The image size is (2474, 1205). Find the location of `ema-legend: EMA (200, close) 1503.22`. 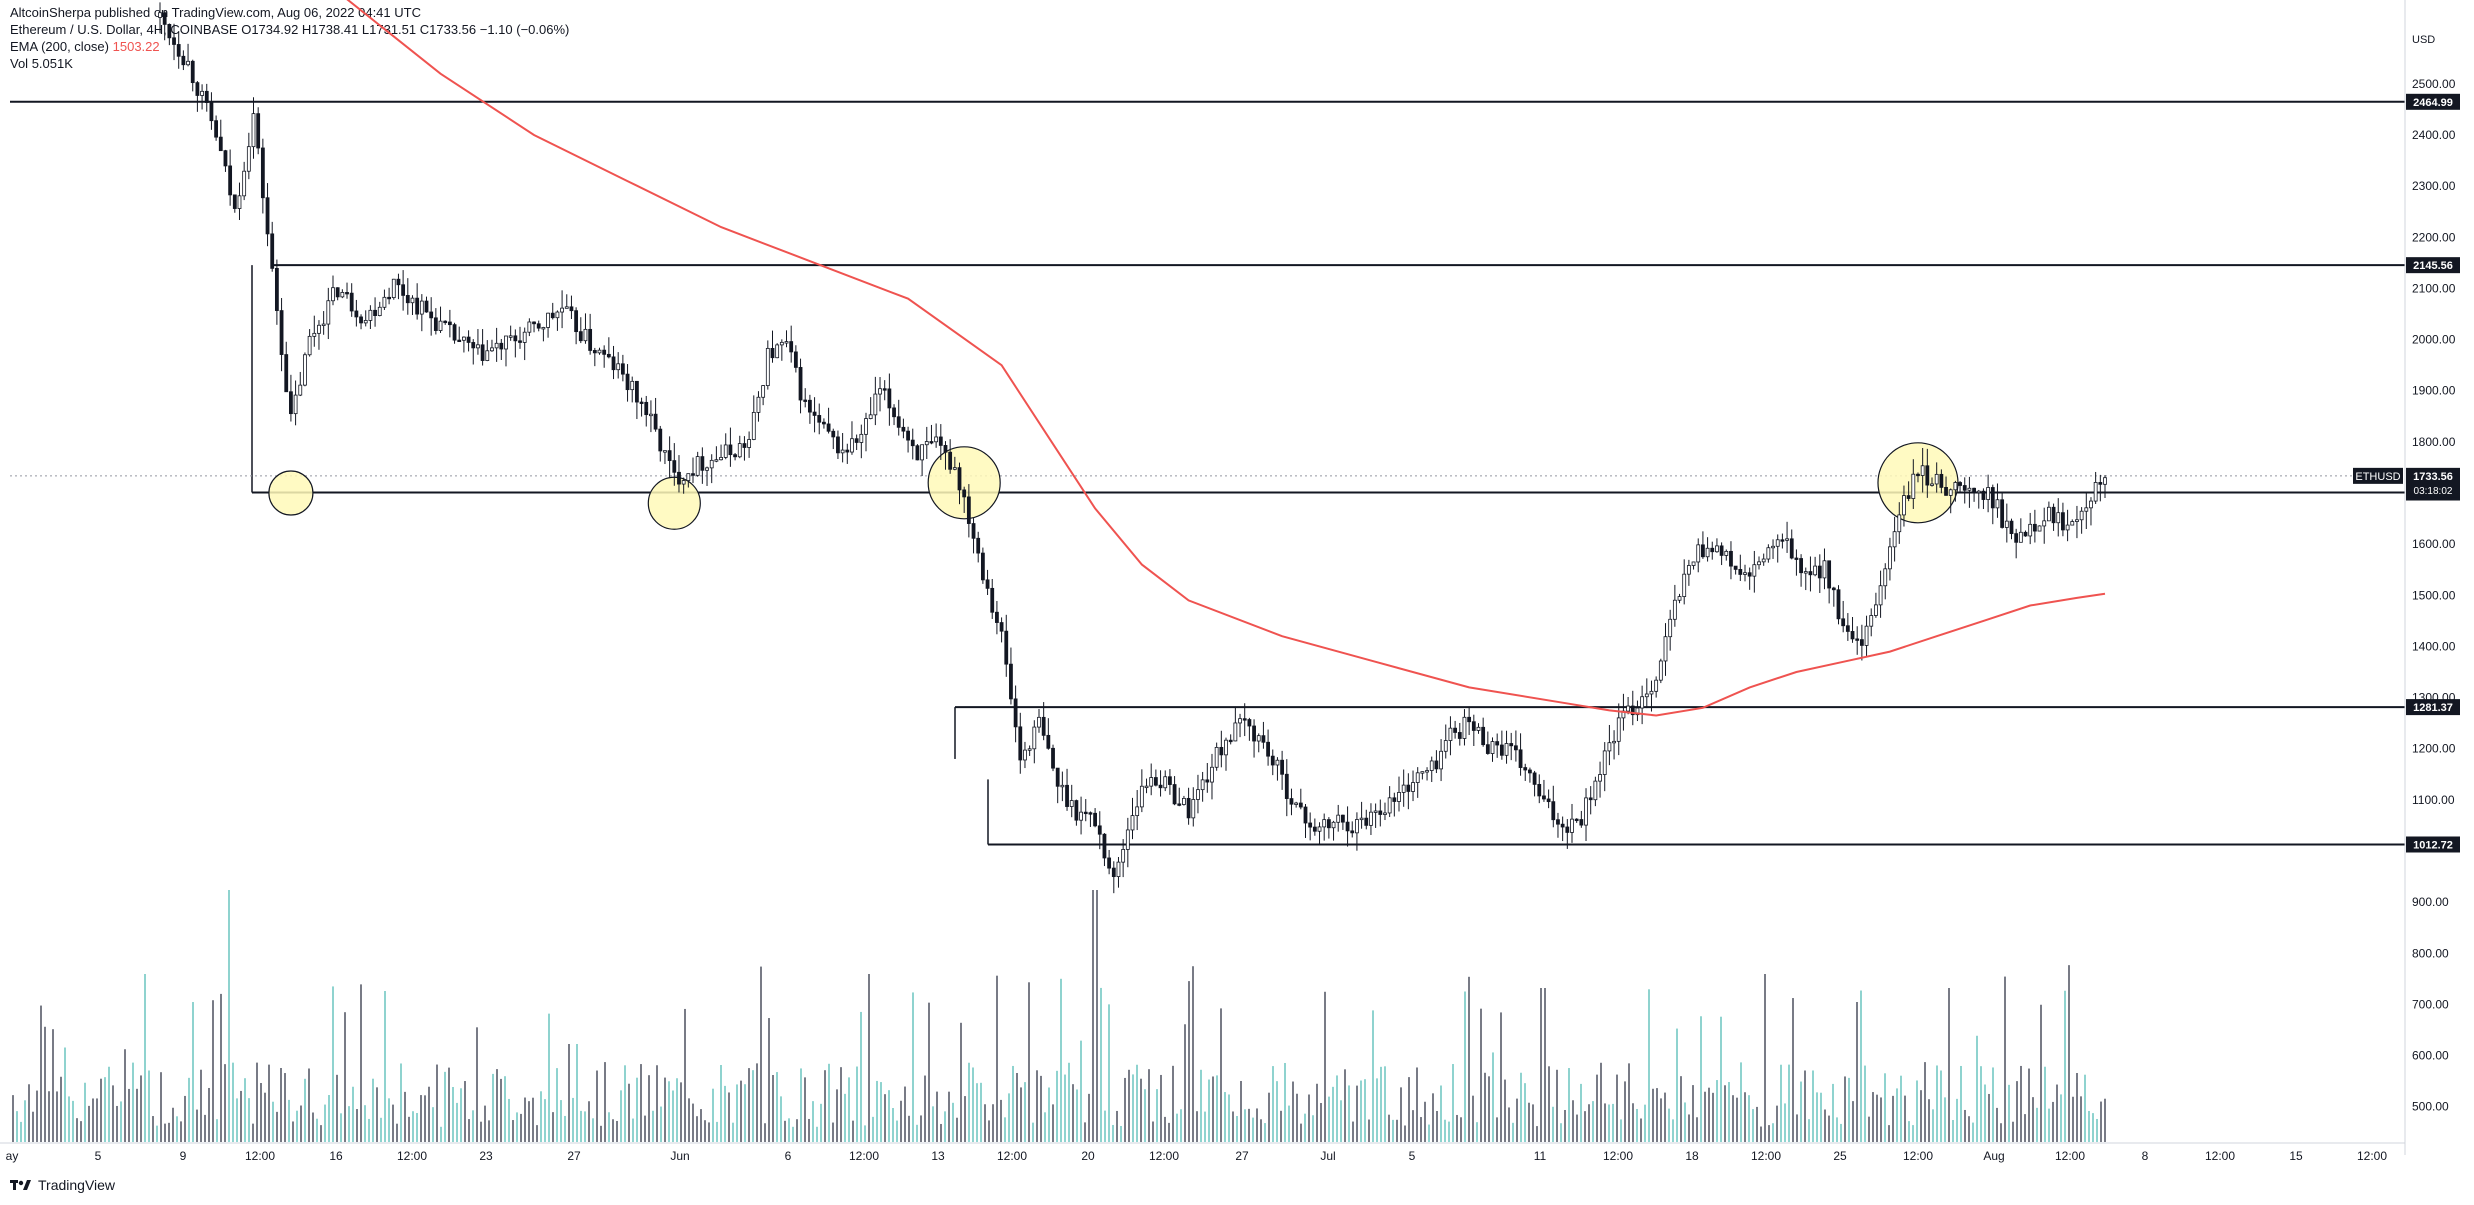

ema-legend: EMA (200, close) 1503.22 is located at coordinates (289, 46).